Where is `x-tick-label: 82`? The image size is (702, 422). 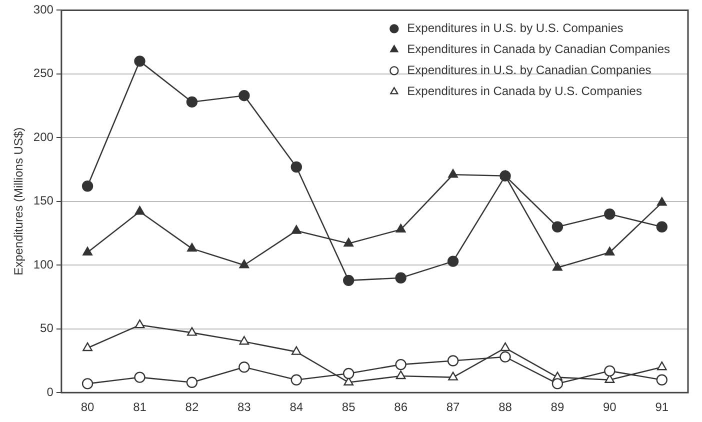 x-tick-label: 82 is located at coordinates (192, 407).